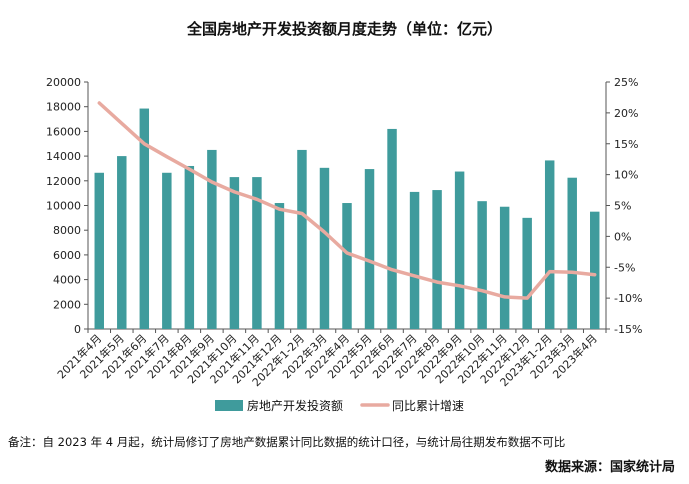  I want to click on y-tick-label: 14000, so click(63, 156).